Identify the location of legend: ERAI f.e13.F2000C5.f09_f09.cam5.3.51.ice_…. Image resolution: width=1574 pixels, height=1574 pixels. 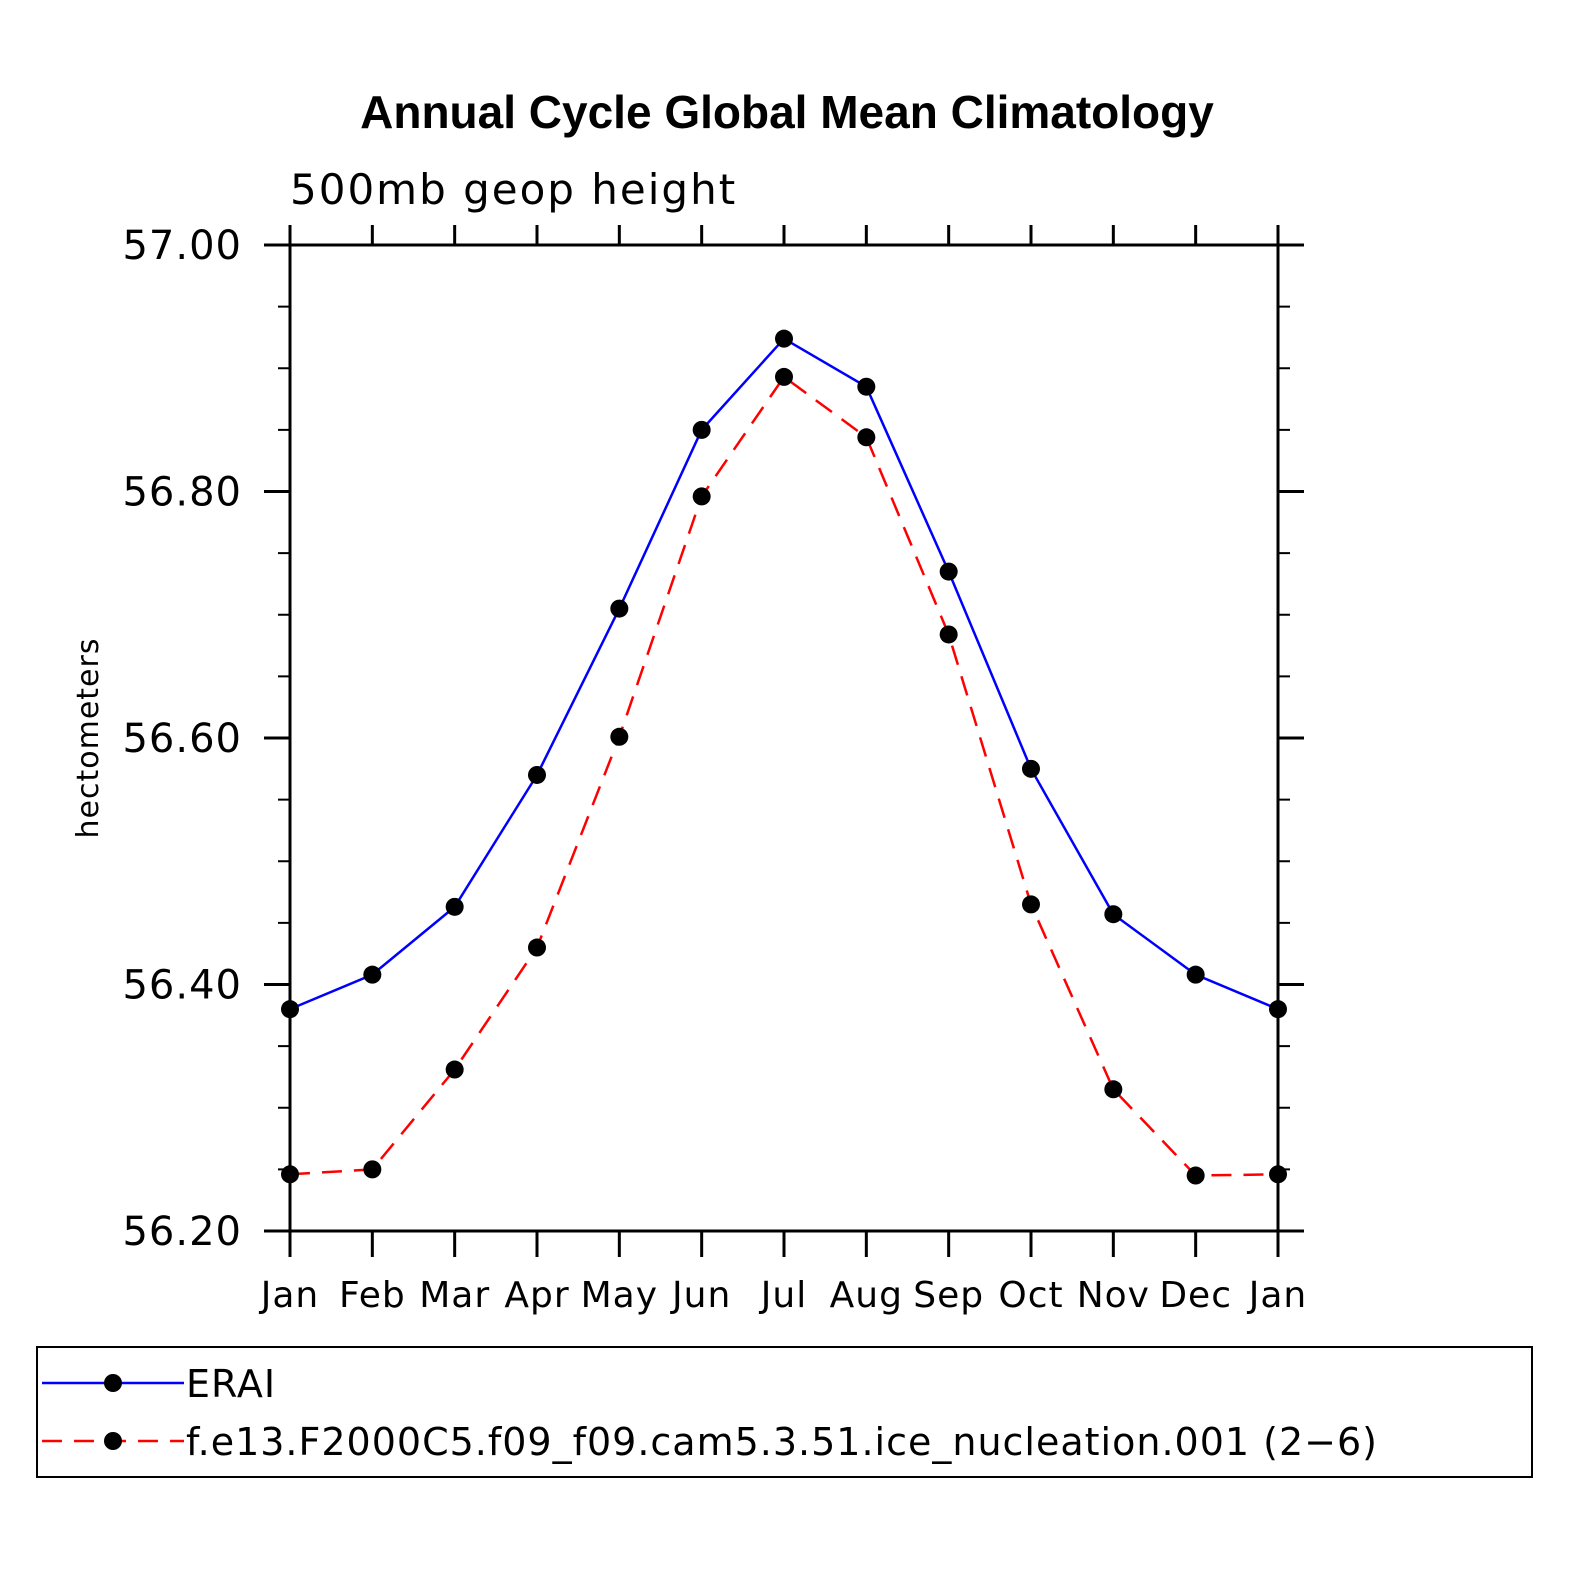
(710, 1413).